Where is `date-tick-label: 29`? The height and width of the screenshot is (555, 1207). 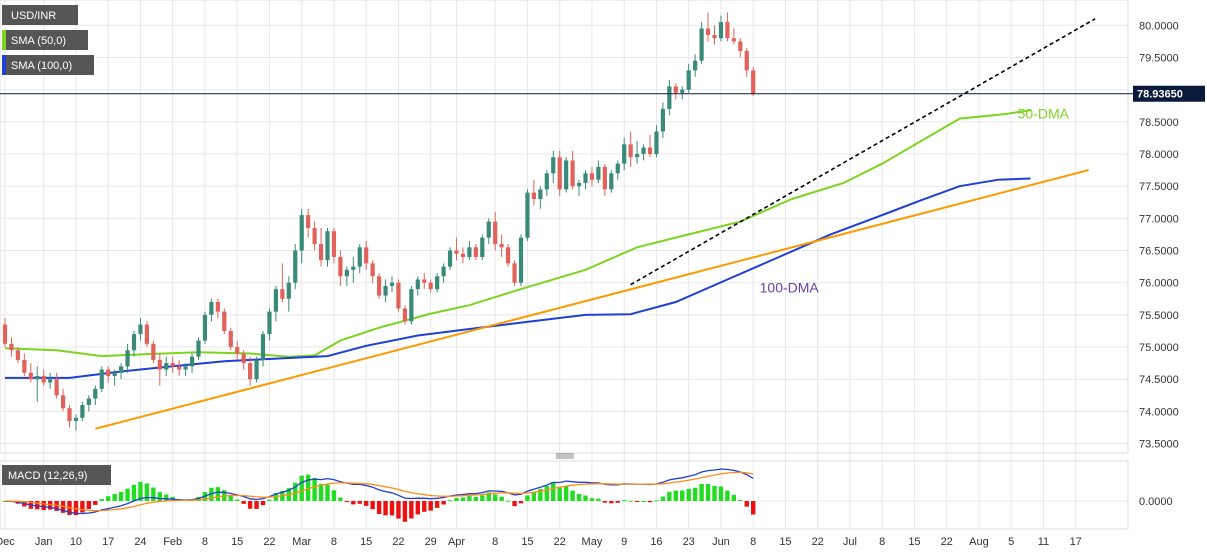
date-tick-label: 29 is located at coordinates (431, 542).